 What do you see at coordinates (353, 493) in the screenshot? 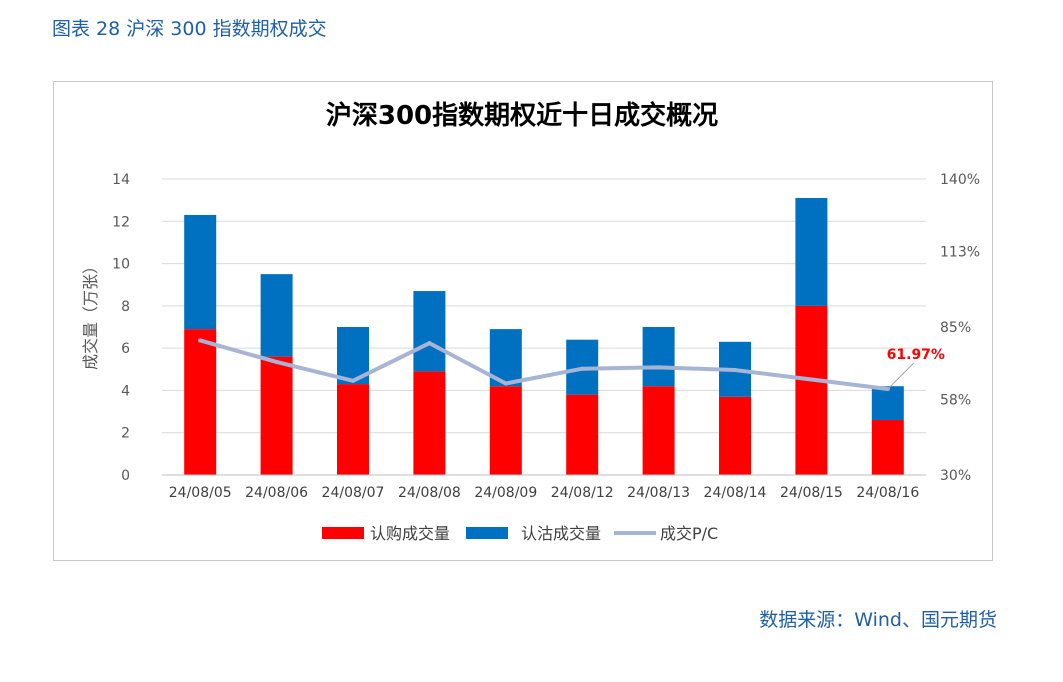
I see `x-tick-label: 24/08/07` at bounding box center [353, 493].